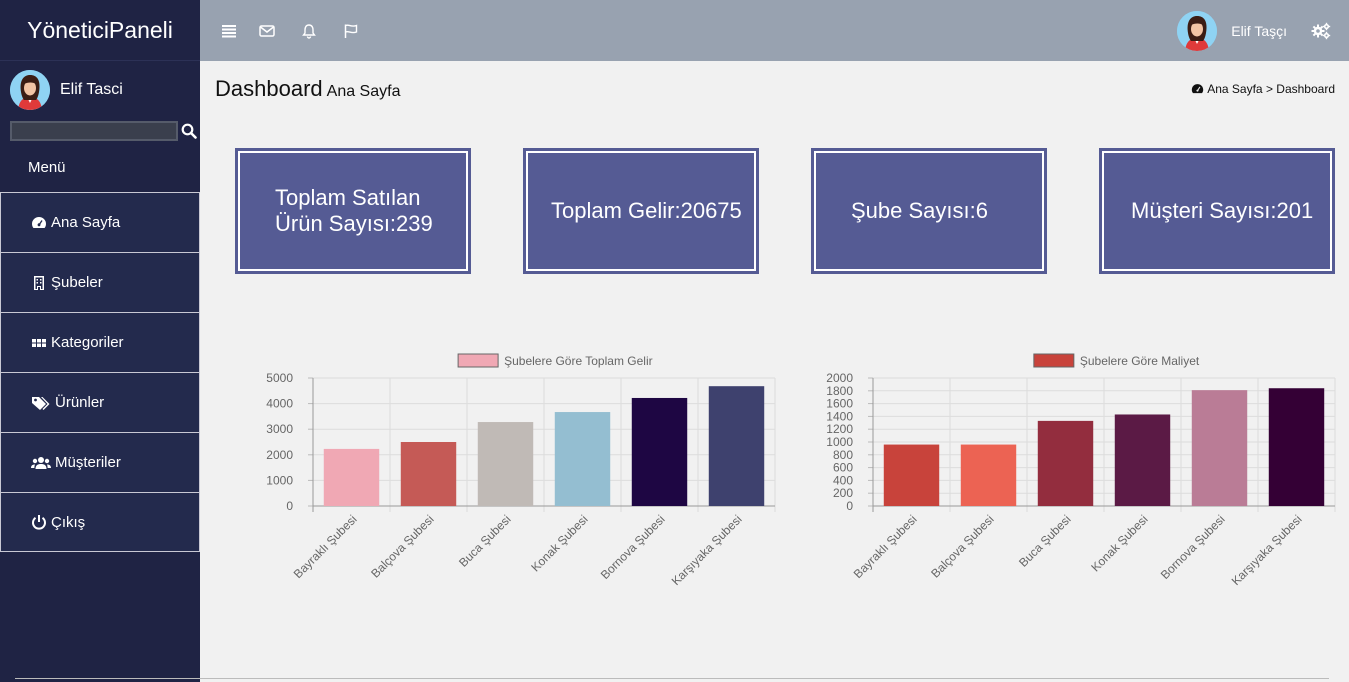 This screenshot has width=1349, height=682. I want to click on y-tick-label: 400, so click(843, 480).